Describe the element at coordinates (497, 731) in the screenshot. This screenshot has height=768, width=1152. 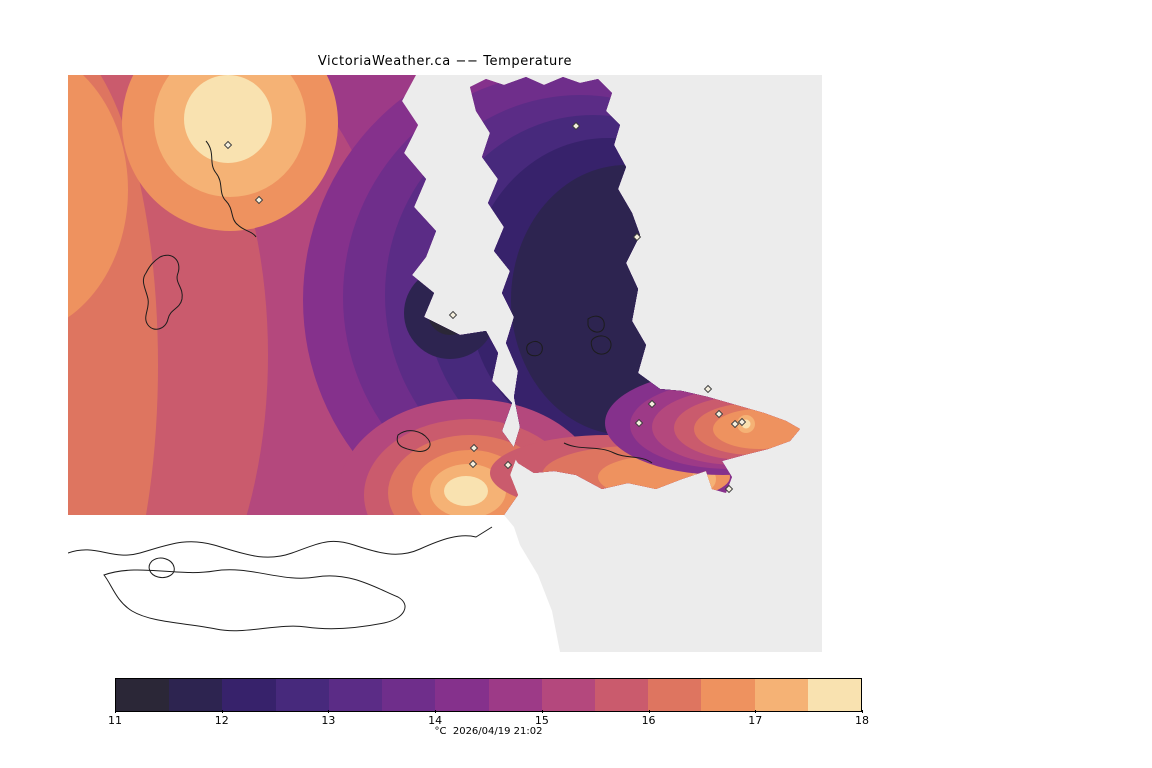
I see `colorbar-timestamp: 2026/04/19 21:02` at that location.